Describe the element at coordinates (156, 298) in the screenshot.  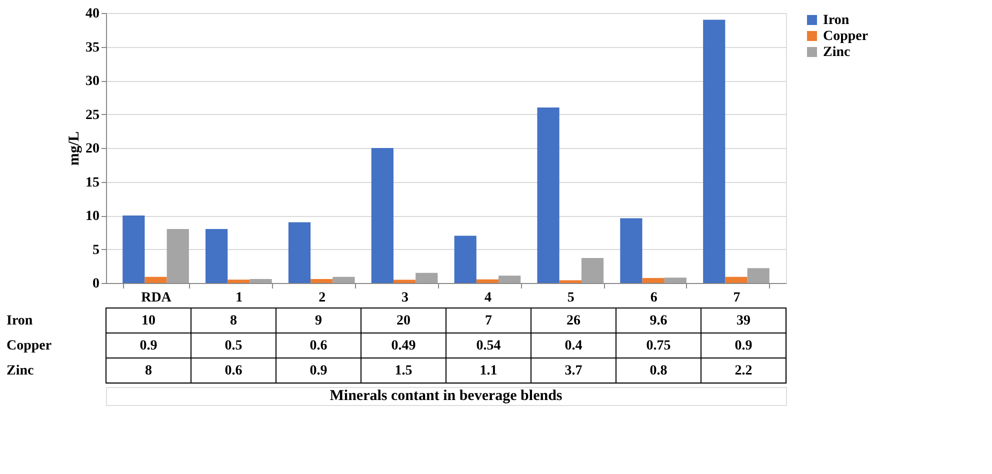
I see `x-tick-label: RDA` at that location.